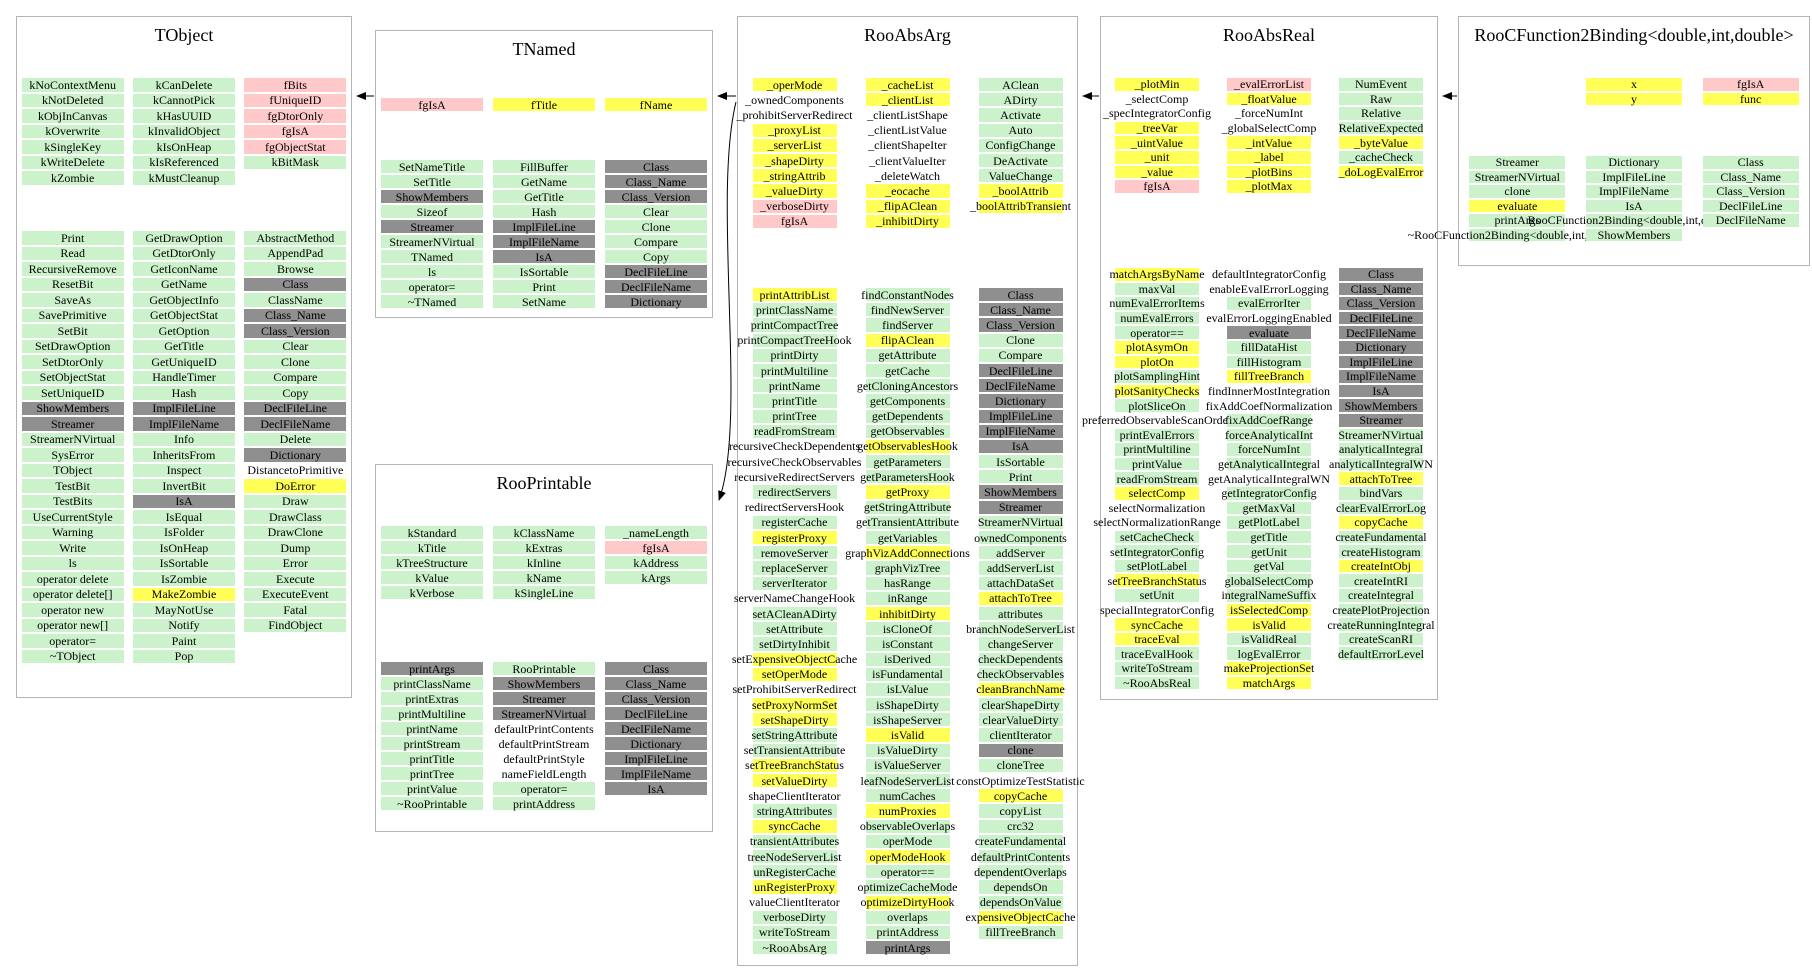  What do you see at coordinates (1381, 449) in the screenshot?
I see `method-analyticalintegral: analyticalIntegral` at bounding box center [1381, 449].